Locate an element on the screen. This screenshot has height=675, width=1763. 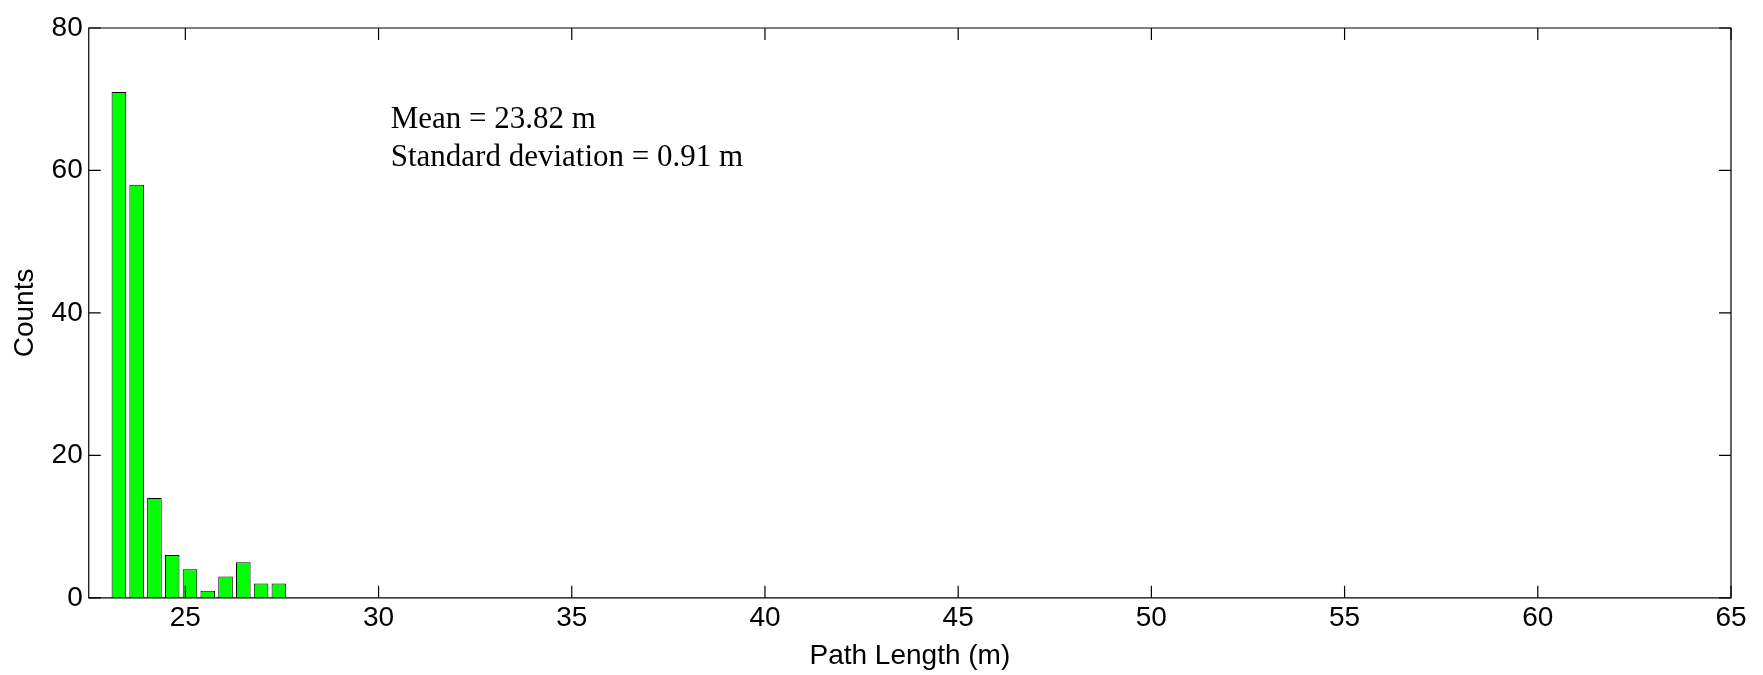
x-tick-label: 35 is located at coordinates (572, 617).